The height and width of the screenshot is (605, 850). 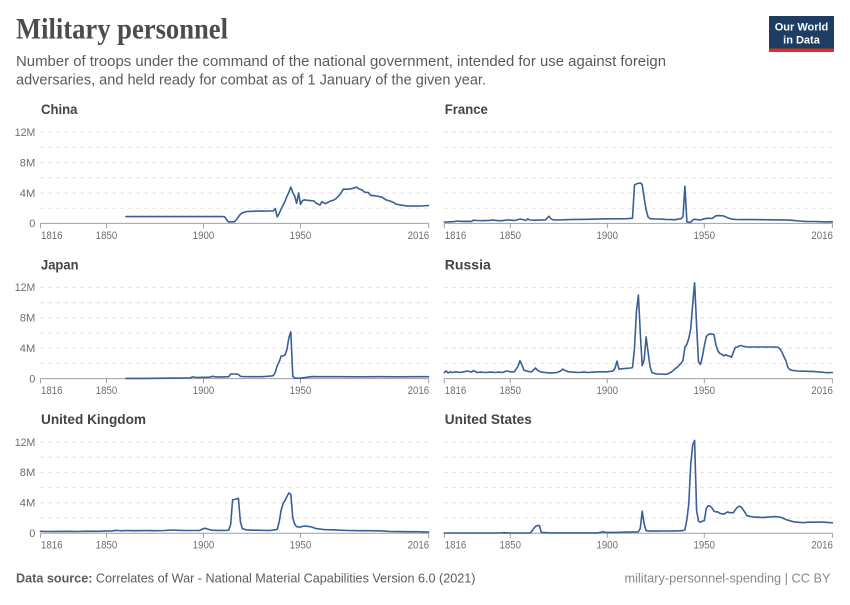 What do you see at coordinates (802, 40) in the screenshot?
I see `svg-text: in Data` at bounding box center [802, 40].